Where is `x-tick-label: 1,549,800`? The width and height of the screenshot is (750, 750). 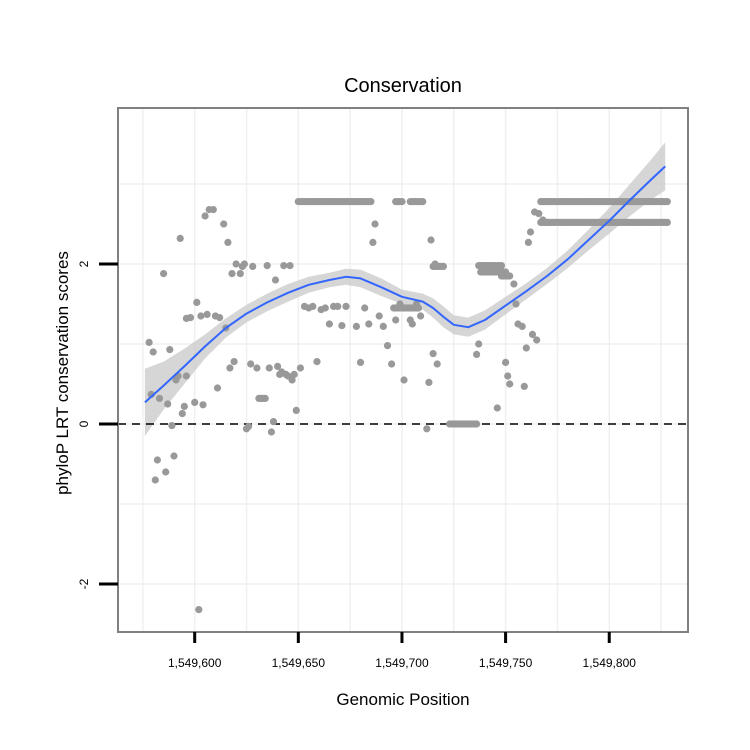
x-tick-label: 1,549,800 is located at coordinates (610, 663).